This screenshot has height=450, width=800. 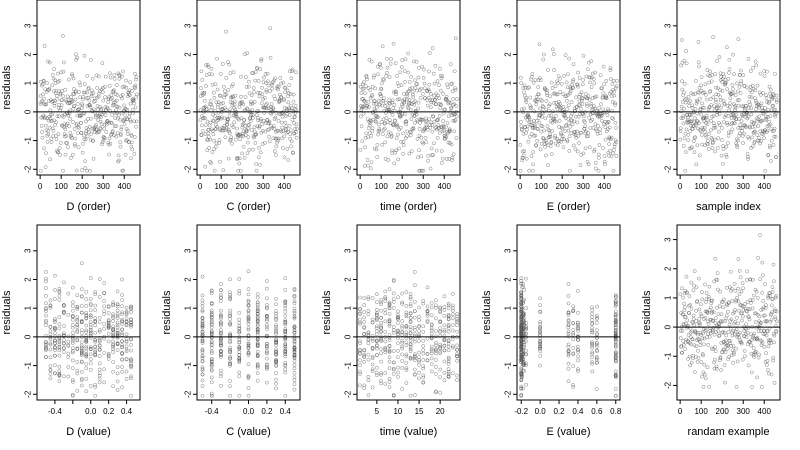 I want to click on x-tick-label: 200, so click(x=723, y=411).